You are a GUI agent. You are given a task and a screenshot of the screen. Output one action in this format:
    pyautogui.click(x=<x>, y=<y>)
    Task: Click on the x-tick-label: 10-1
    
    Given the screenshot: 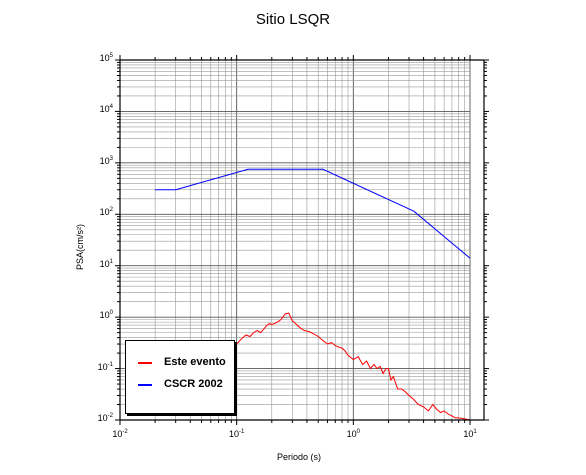 What is the action you would take?
    pyautogui.click(x=236, y=434)
    